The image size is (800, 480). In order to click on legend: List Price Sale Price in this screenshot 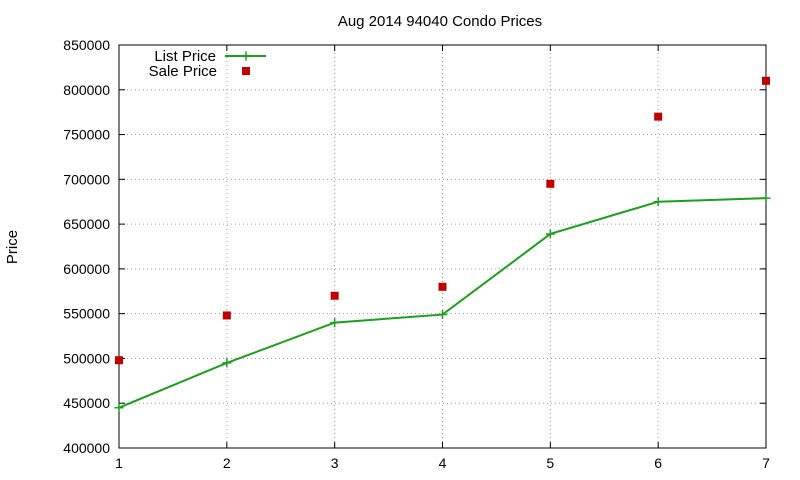, I will do `click(207, 64)`.